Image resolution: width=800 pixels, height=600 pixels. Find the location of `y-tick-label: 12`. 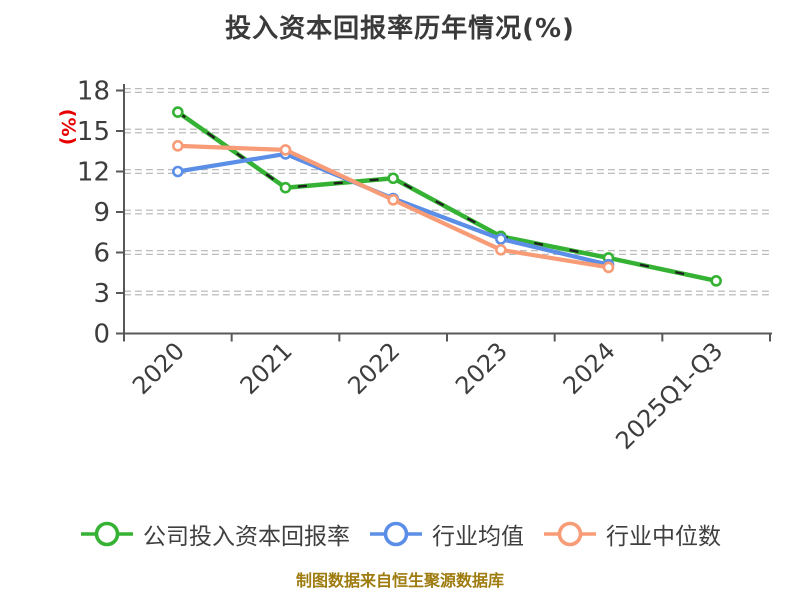

y-tick-label: 12 is located at coordinates (93, 173).